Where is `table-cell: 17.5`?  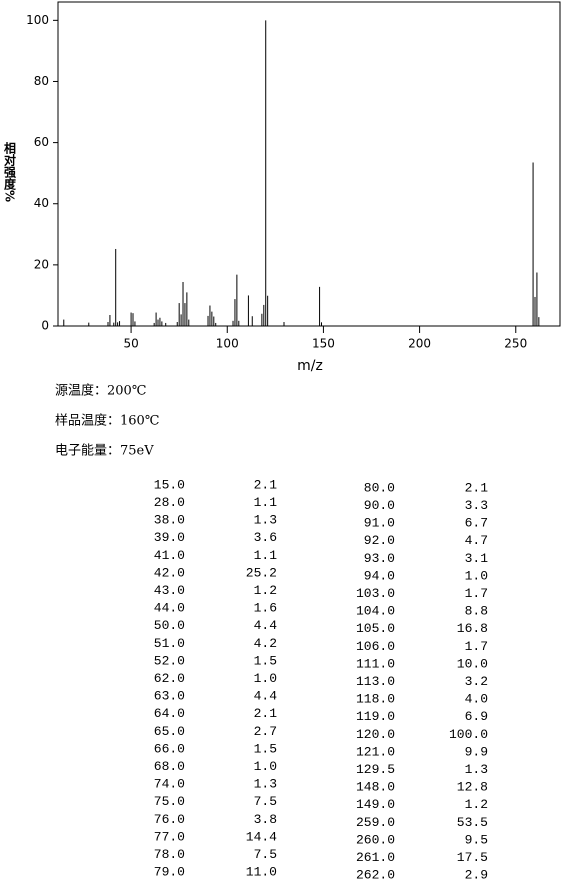
table-cell: 17.5 is located at coordinates (472, 857).